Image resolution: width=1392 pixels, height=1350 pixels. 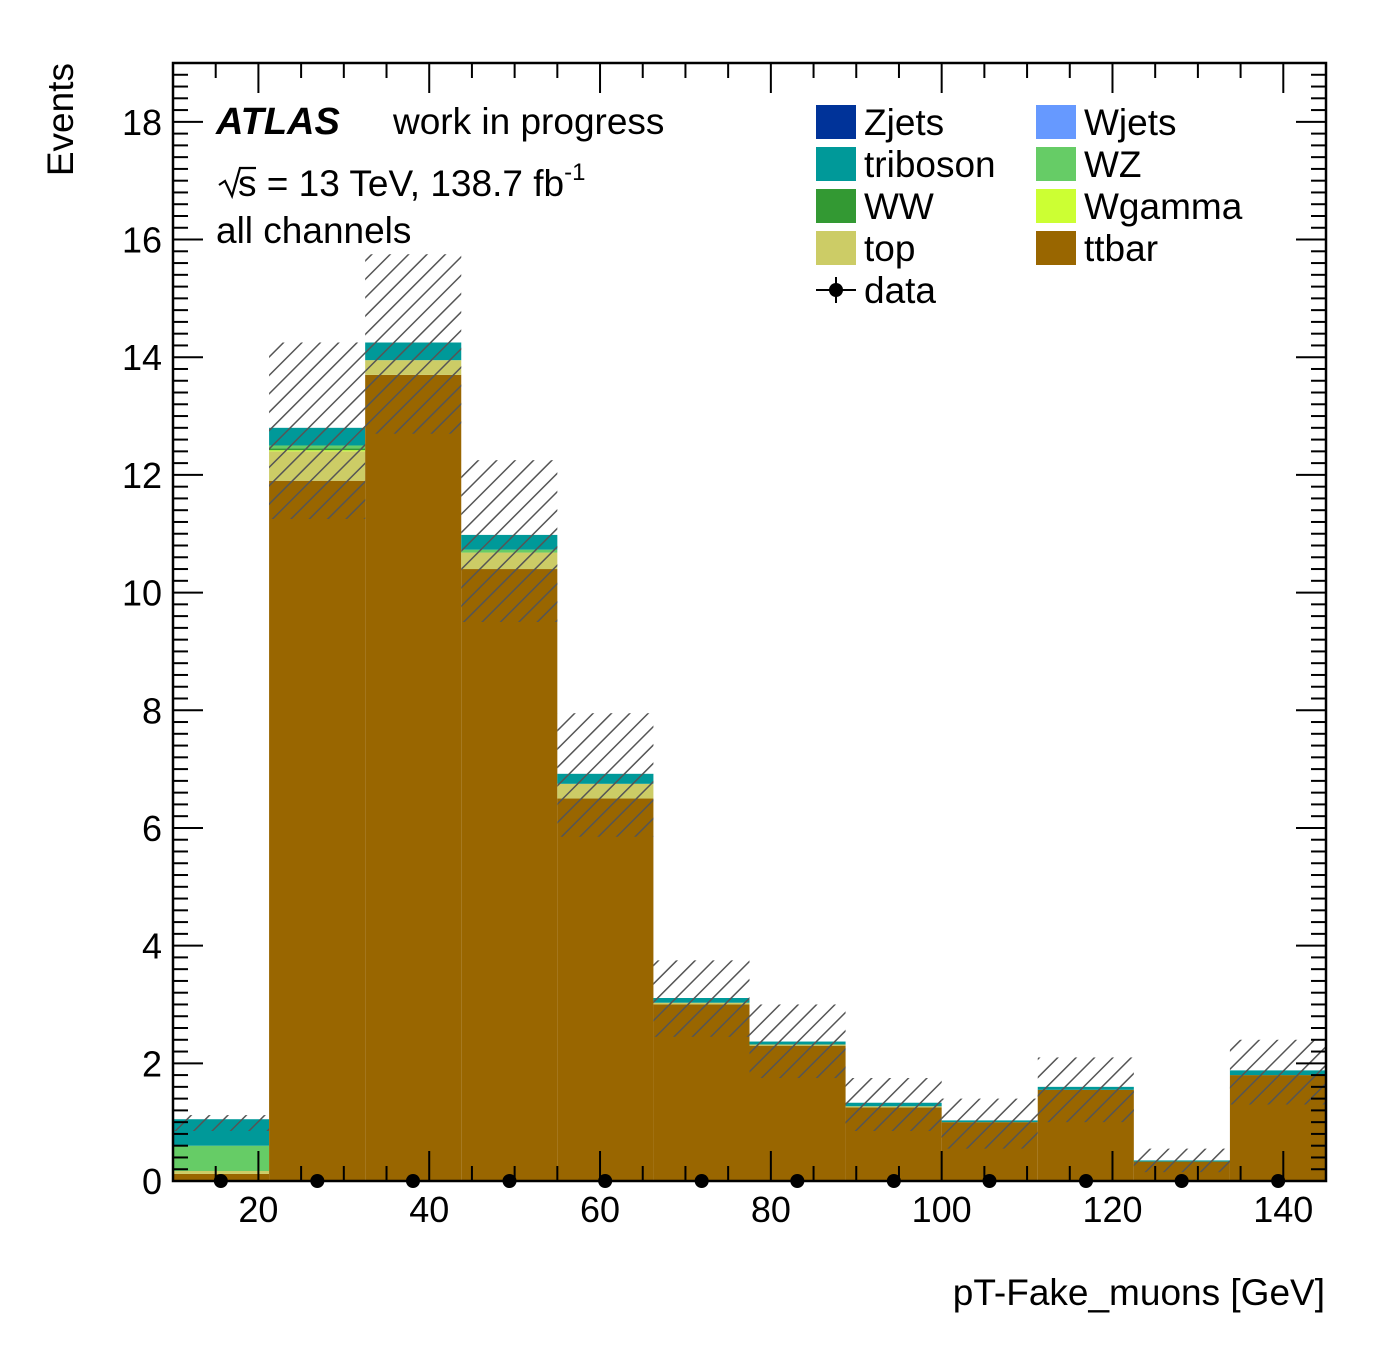 I want to click on atlas-label: ATLAS, so click(x=277, y=122).